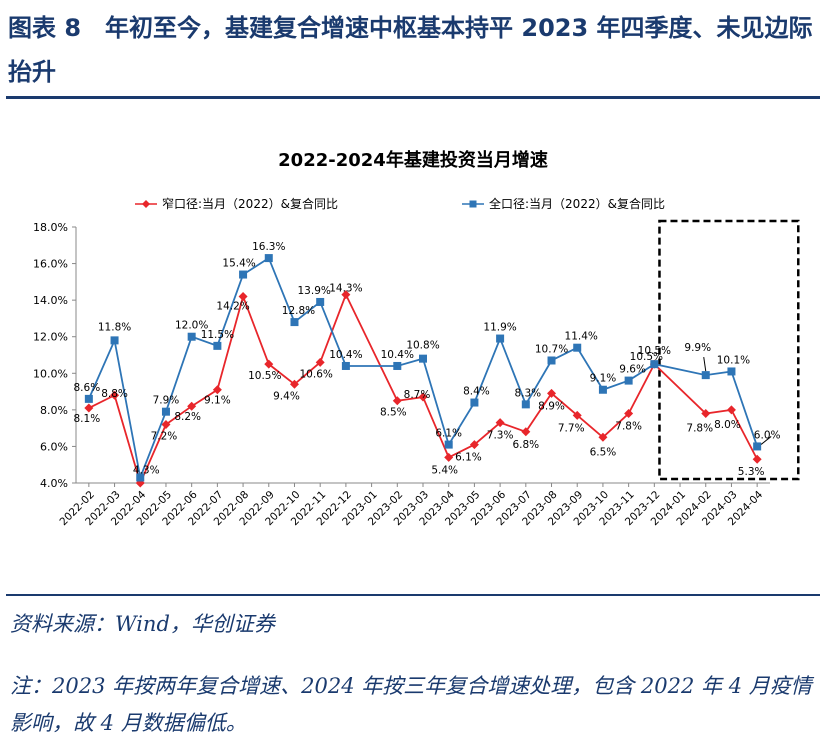 This screenshot has width=826, height=754. What do you see at coordinates (697, 348) in the screenshot?
I see `data-label: 9.9%` at bounding box center [697, 348].